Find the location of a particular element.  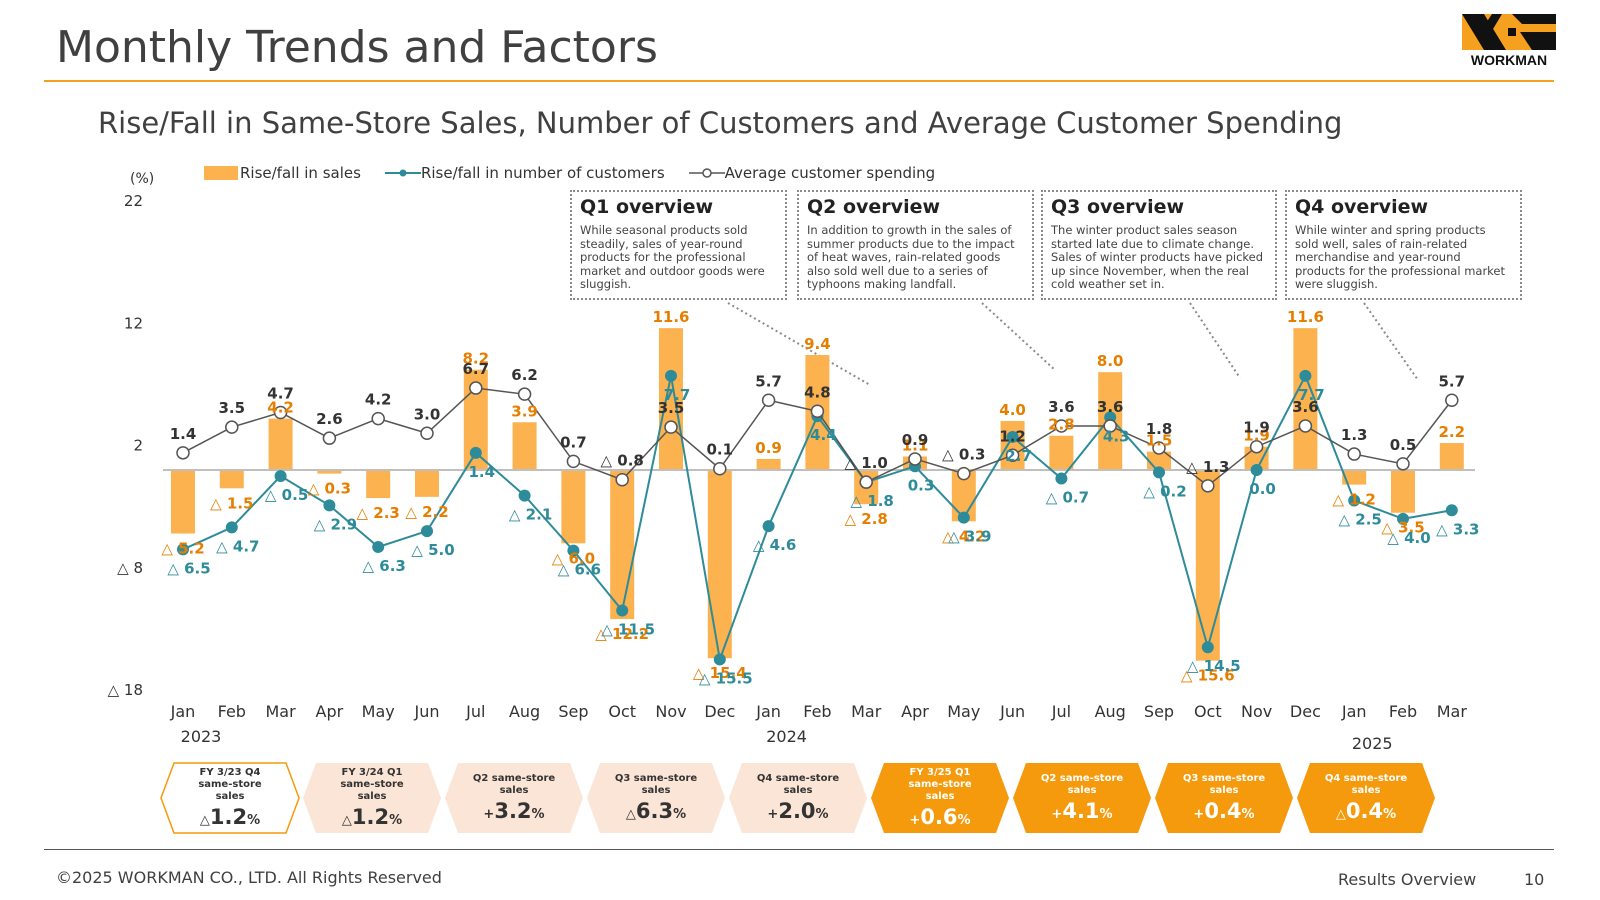

legend-swatch-sales is located at coordinates (221, 173).